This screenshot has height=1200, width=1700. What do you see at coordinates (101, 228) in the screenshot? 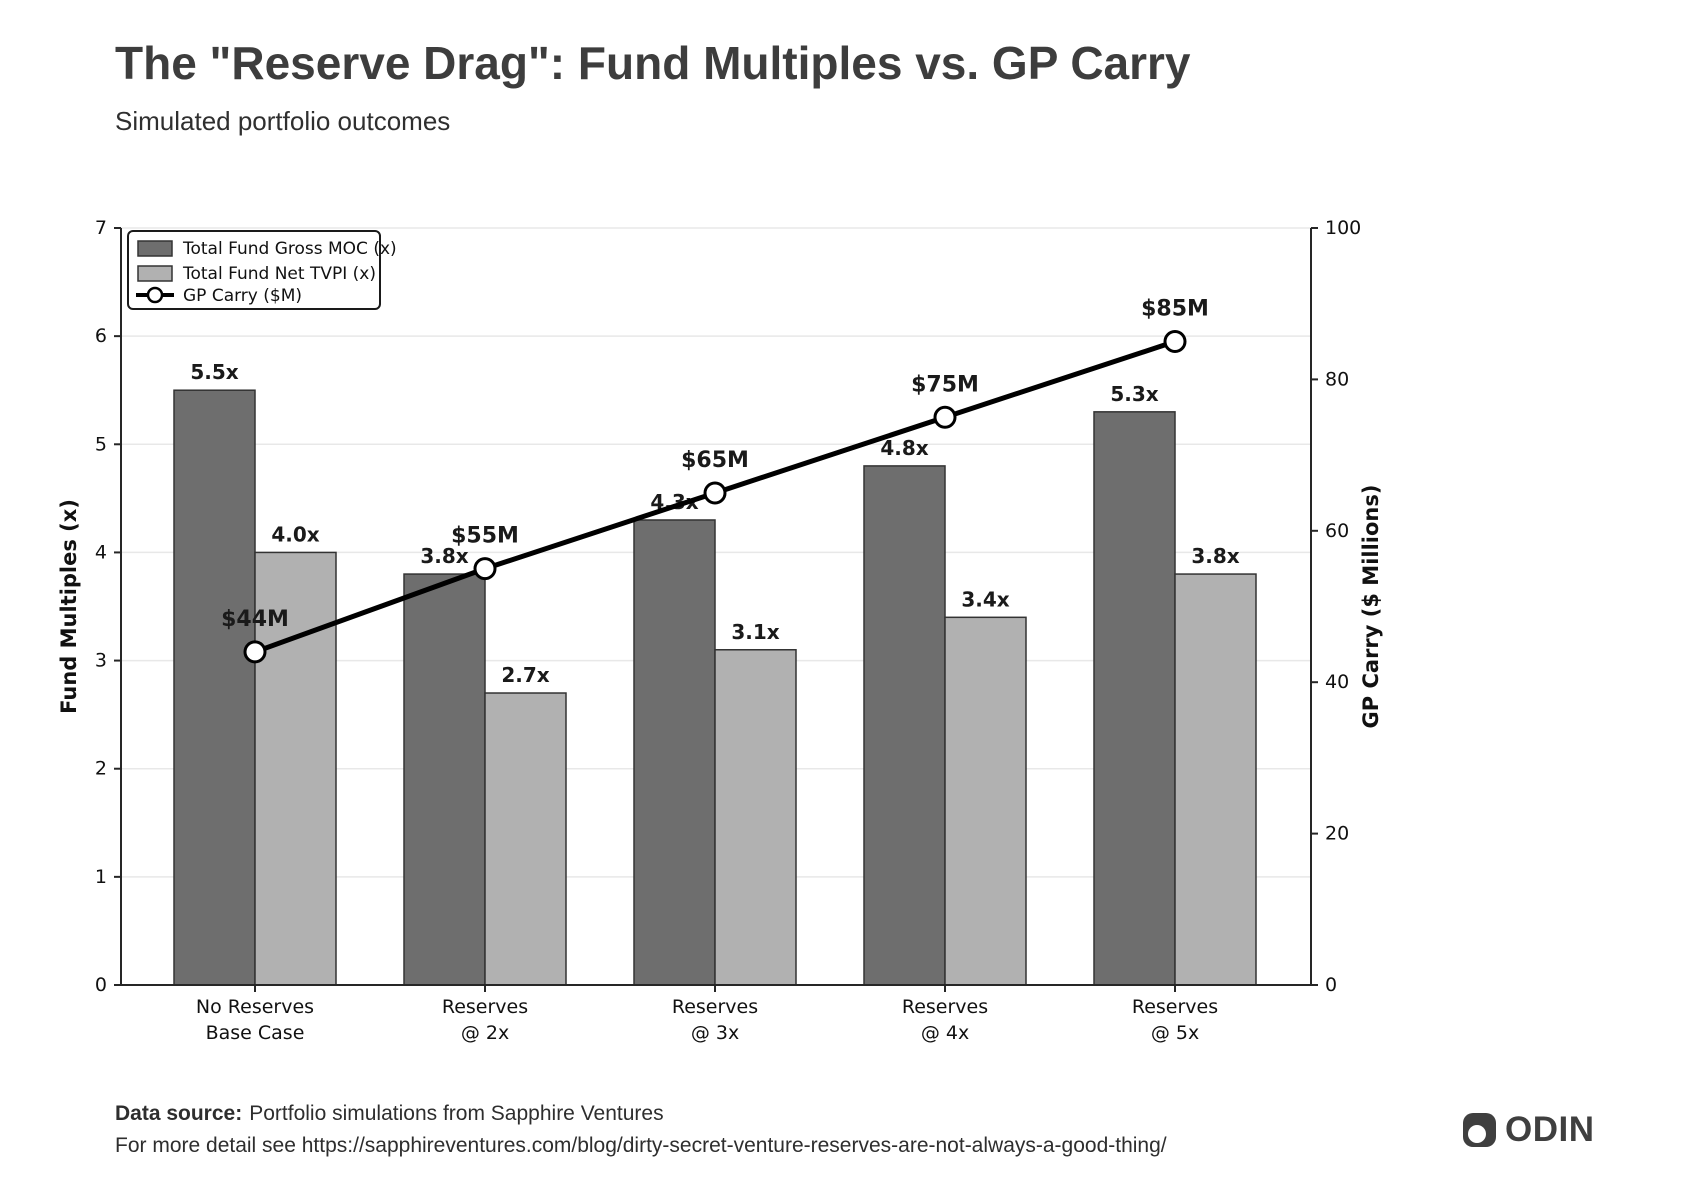
I see `left-tick-label: 7` at bounding box center [101, 228].